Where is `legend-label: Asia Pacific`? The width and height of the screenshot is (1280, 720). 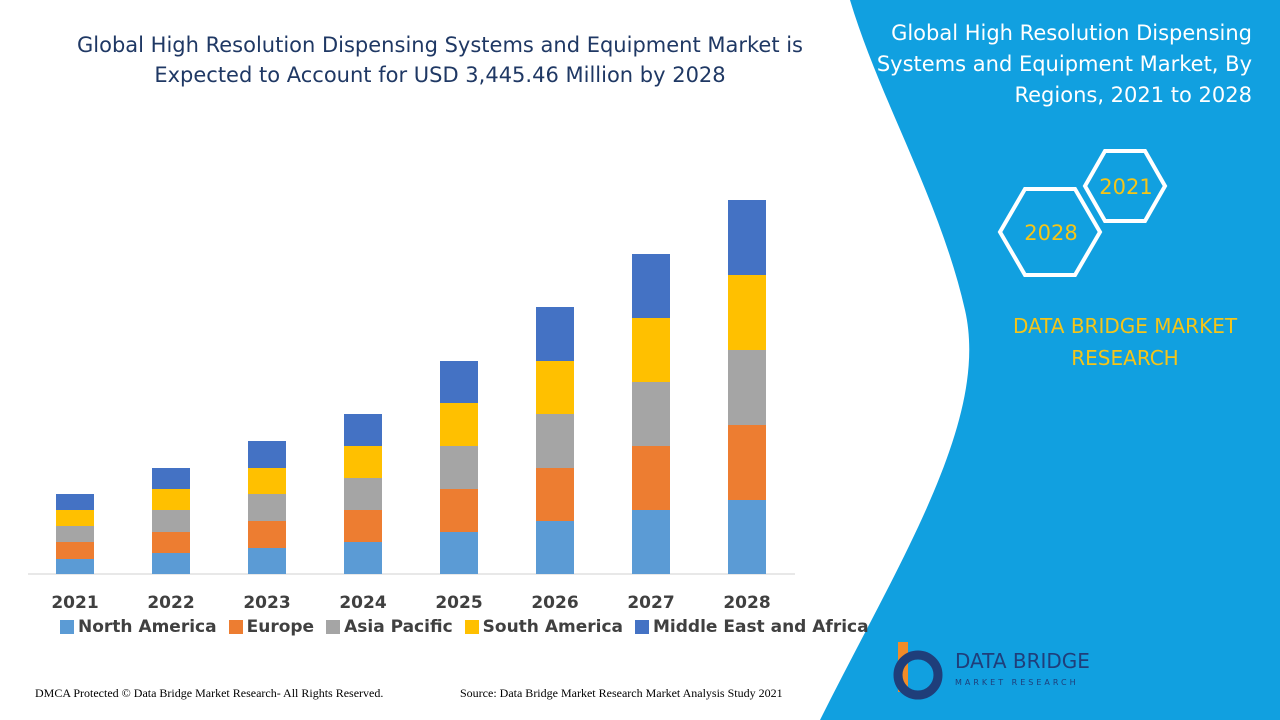
legend-label: Asia Pacific is located at coordinates (398, 627).